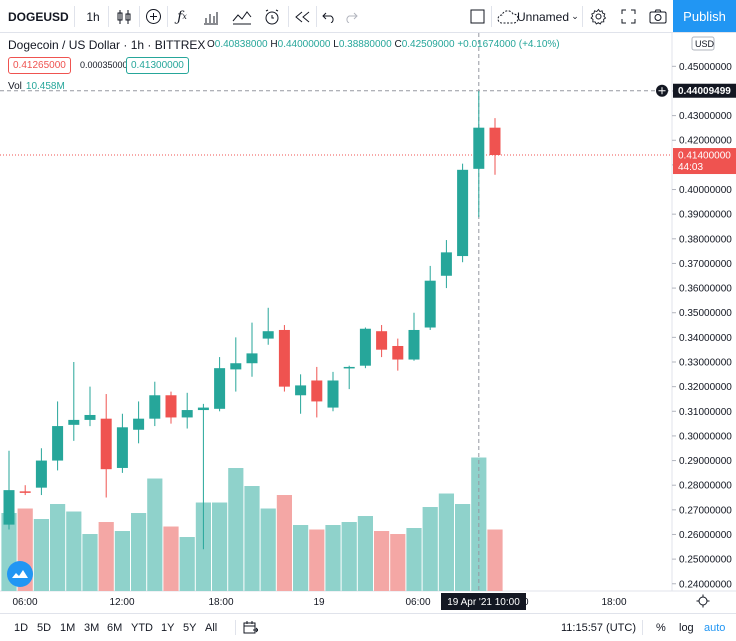 The width and height of the screenshot is (736, 641). I want to click on range-all: All, so click(211, 627).